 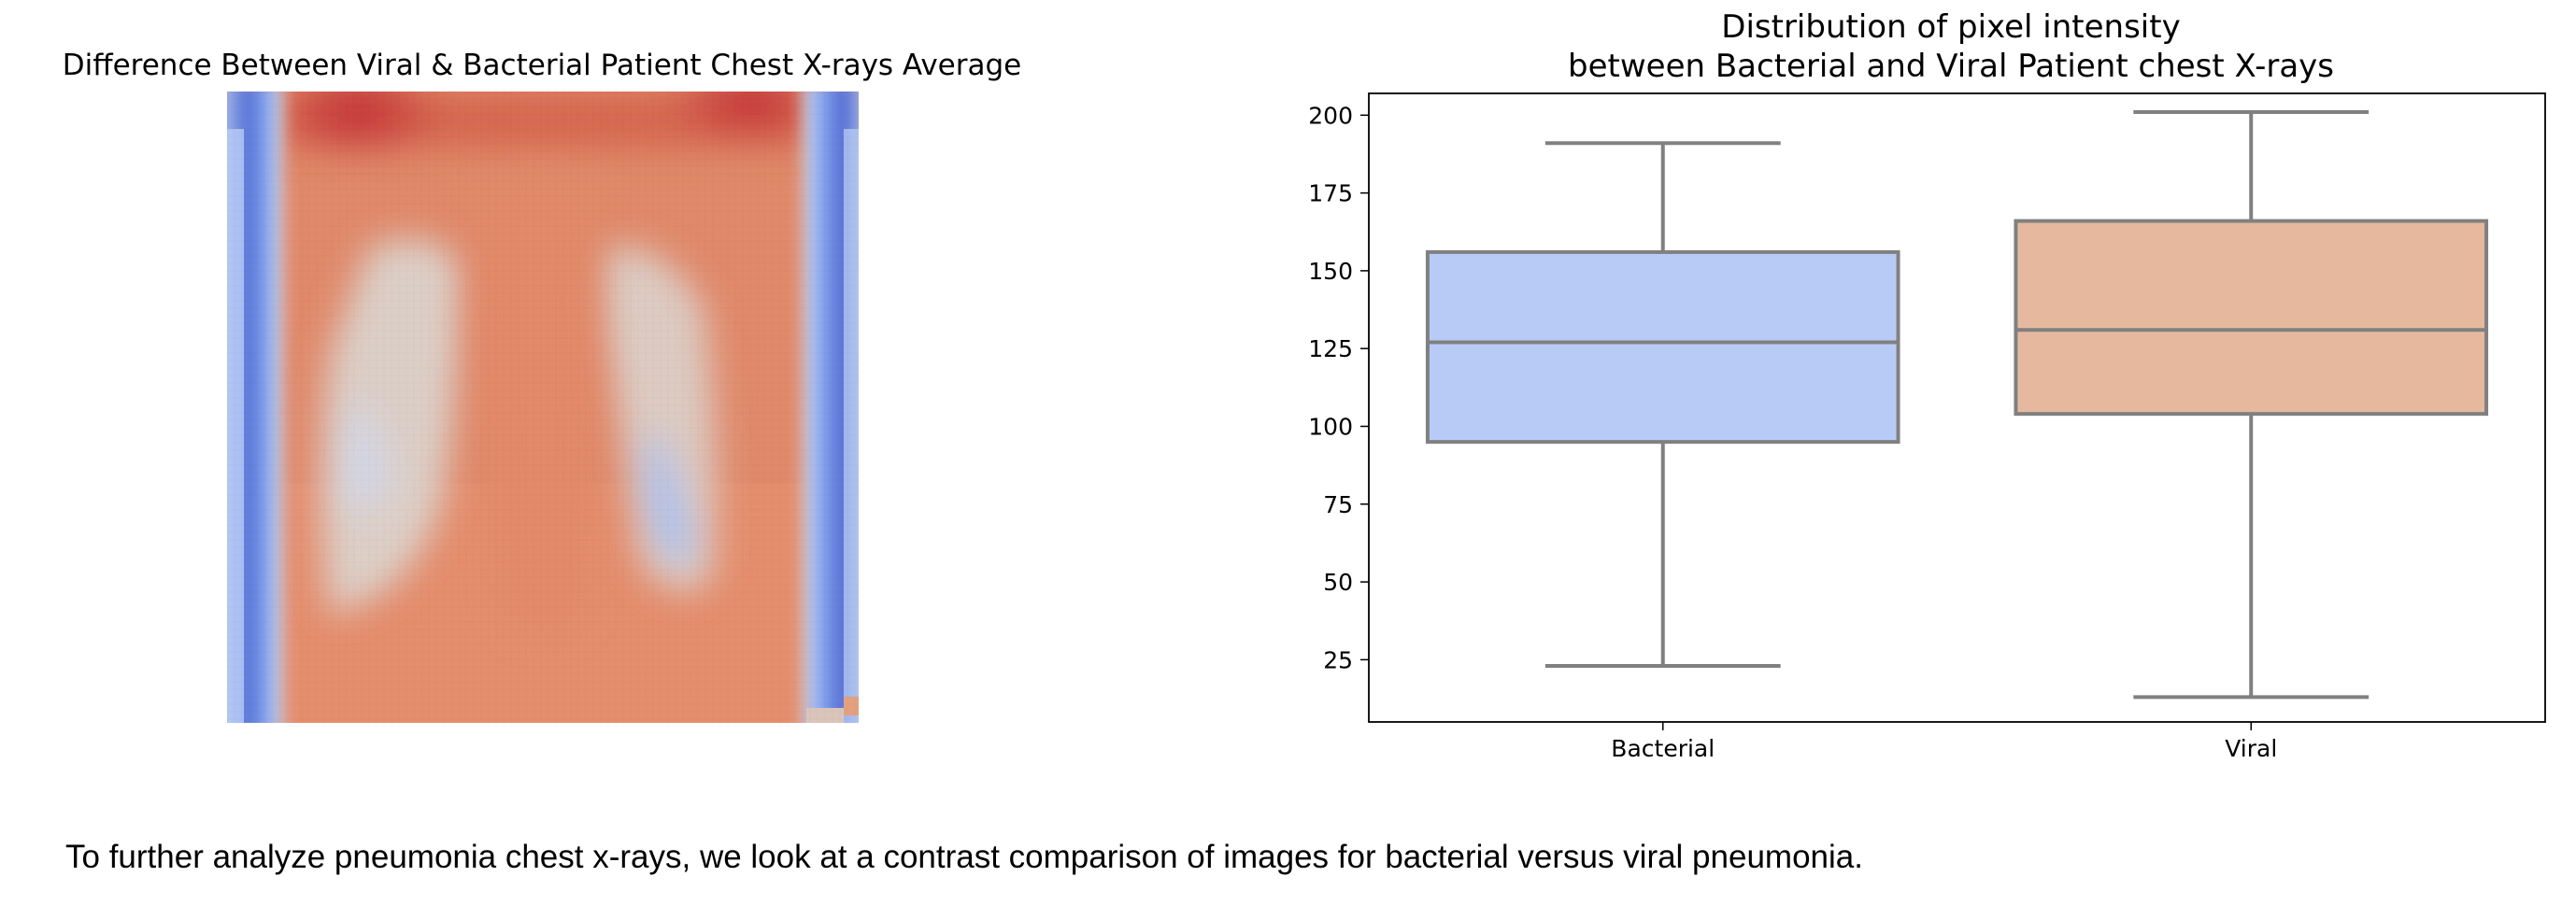 What do you see at coordinates (2252, 318) in the screenshot?
I see `box-viral` at bounding box center [2252, 318].